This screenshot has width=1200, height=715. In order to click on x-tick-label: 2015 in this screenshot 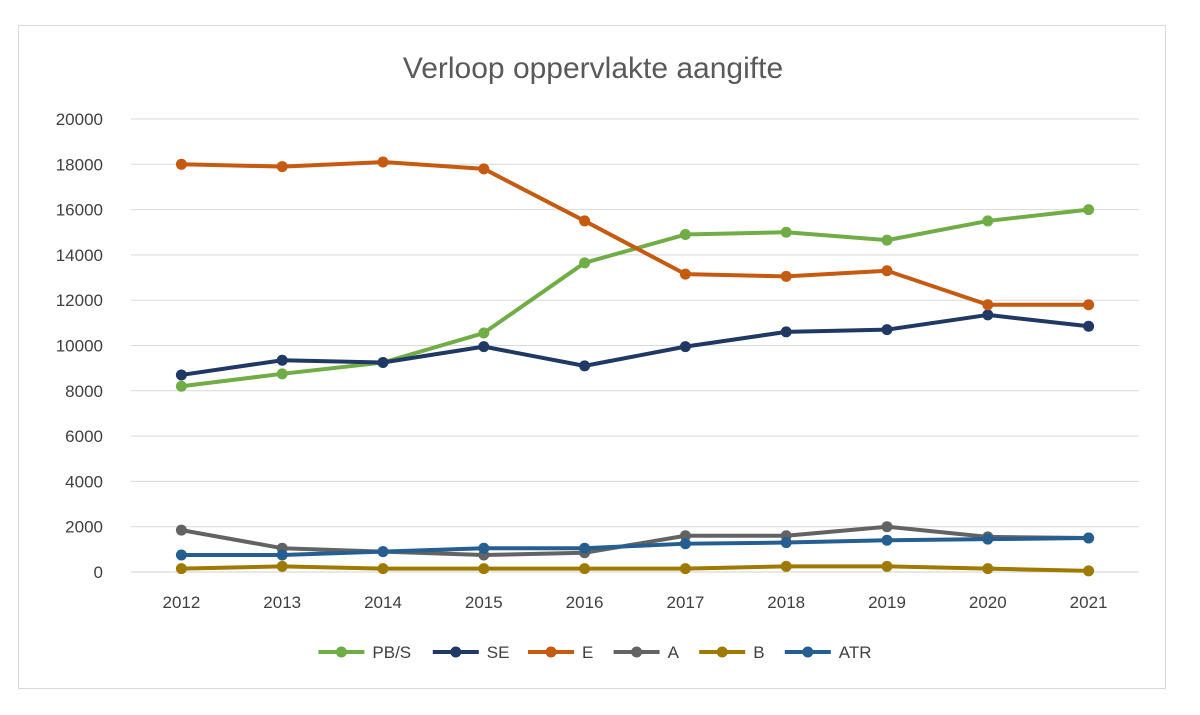, I will do `click(484, 602)`.